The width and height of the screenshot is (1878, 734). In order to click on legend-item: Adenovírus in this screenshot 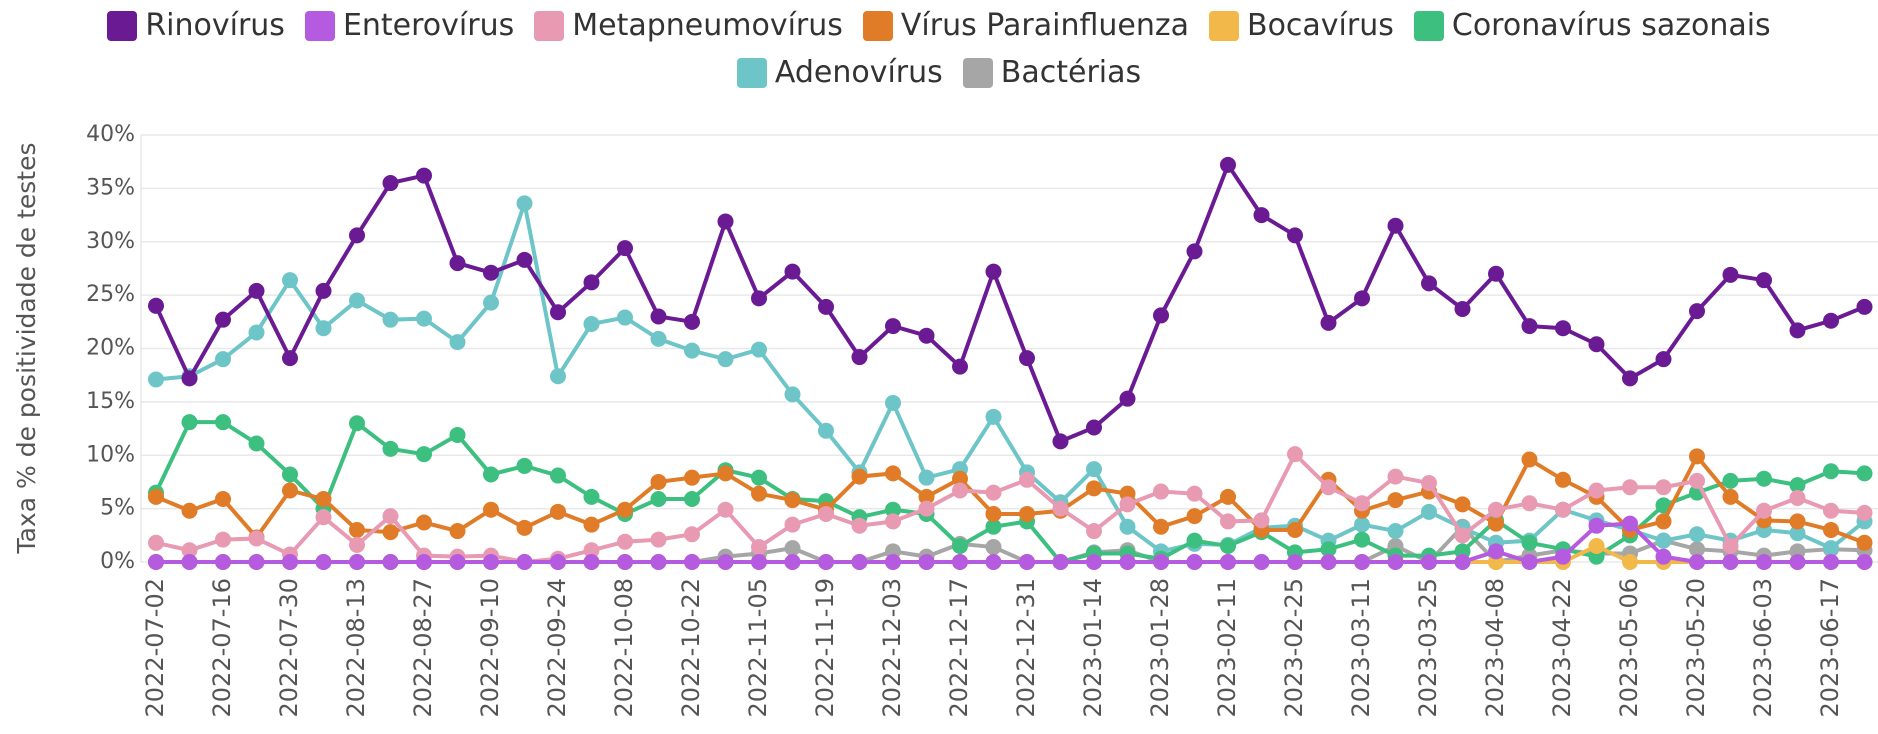, I will do `click(839, 72)`.